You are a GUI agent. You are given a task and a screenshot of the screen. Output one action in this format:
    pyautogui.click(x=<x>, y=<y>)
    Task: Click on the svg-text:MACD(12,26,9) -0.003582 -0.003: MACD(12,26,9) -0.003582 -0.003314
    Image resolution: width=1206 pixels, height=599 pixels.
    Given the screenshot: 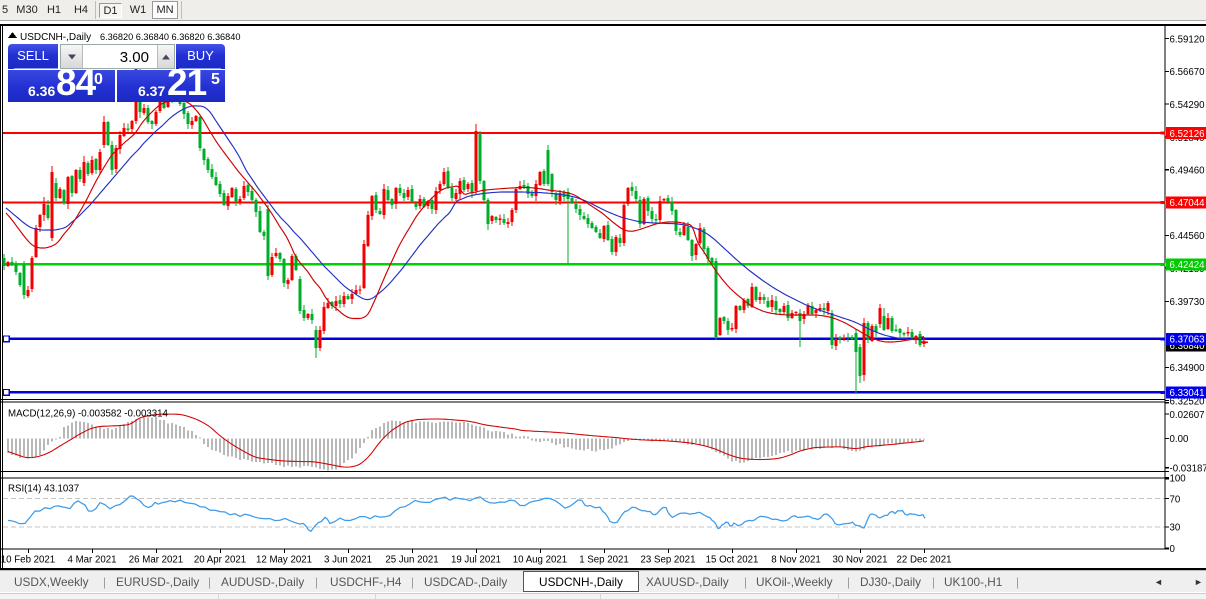 What is the action you would take?
    pyautogui.click(x=88, y=414)
    